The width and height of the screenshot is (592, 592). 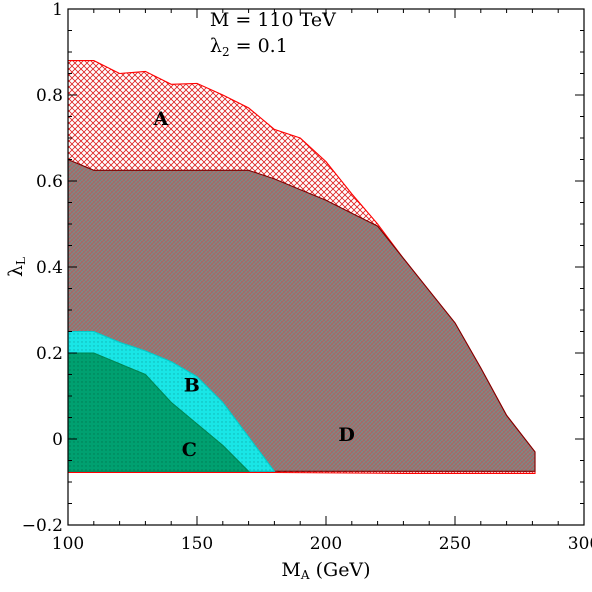 I want to click on x-axis-label-main: M, so click(x=290, y=570).